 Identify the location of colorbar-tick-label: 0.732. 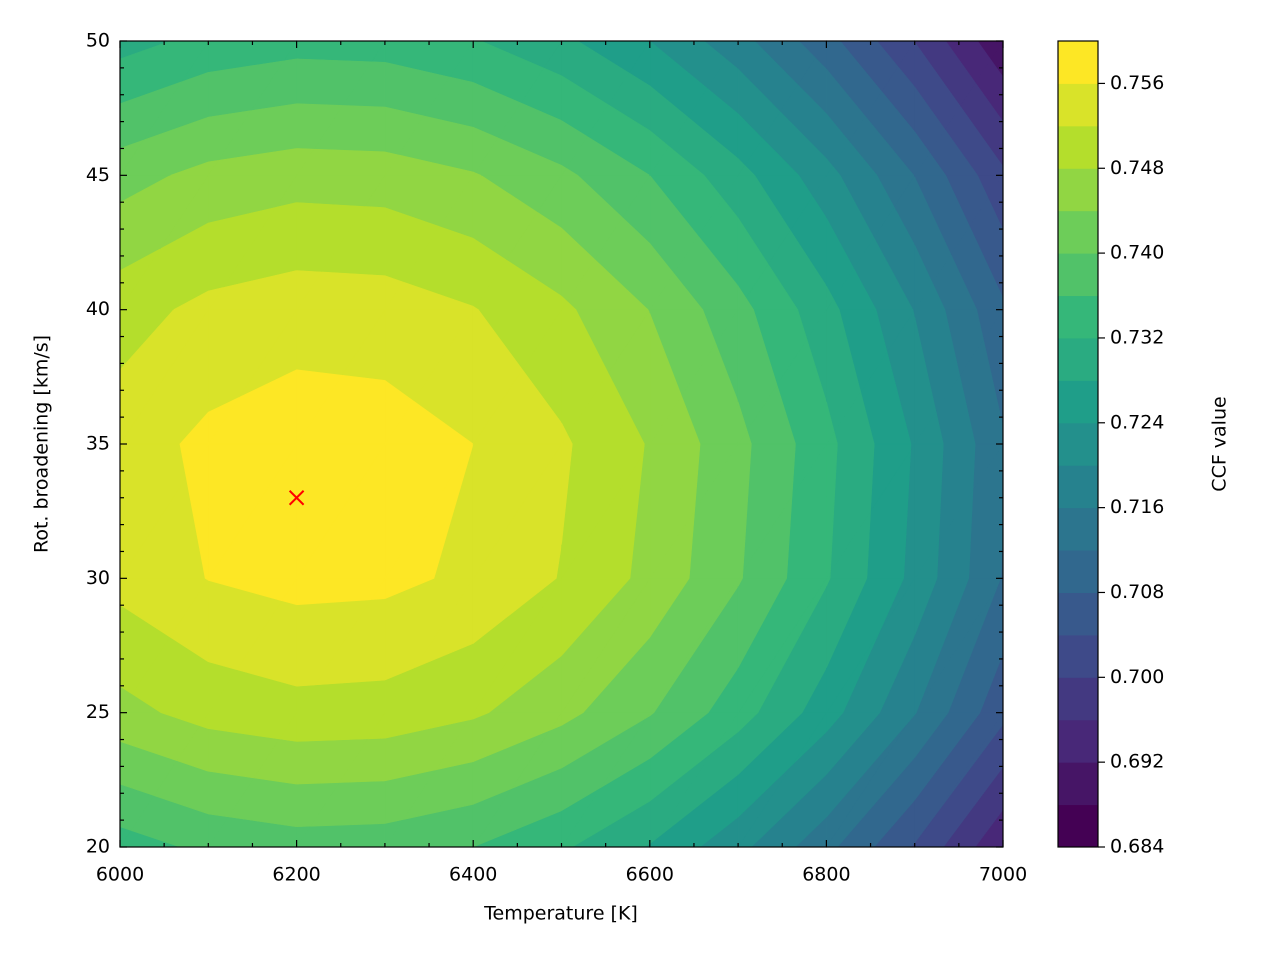
(1137, 337).